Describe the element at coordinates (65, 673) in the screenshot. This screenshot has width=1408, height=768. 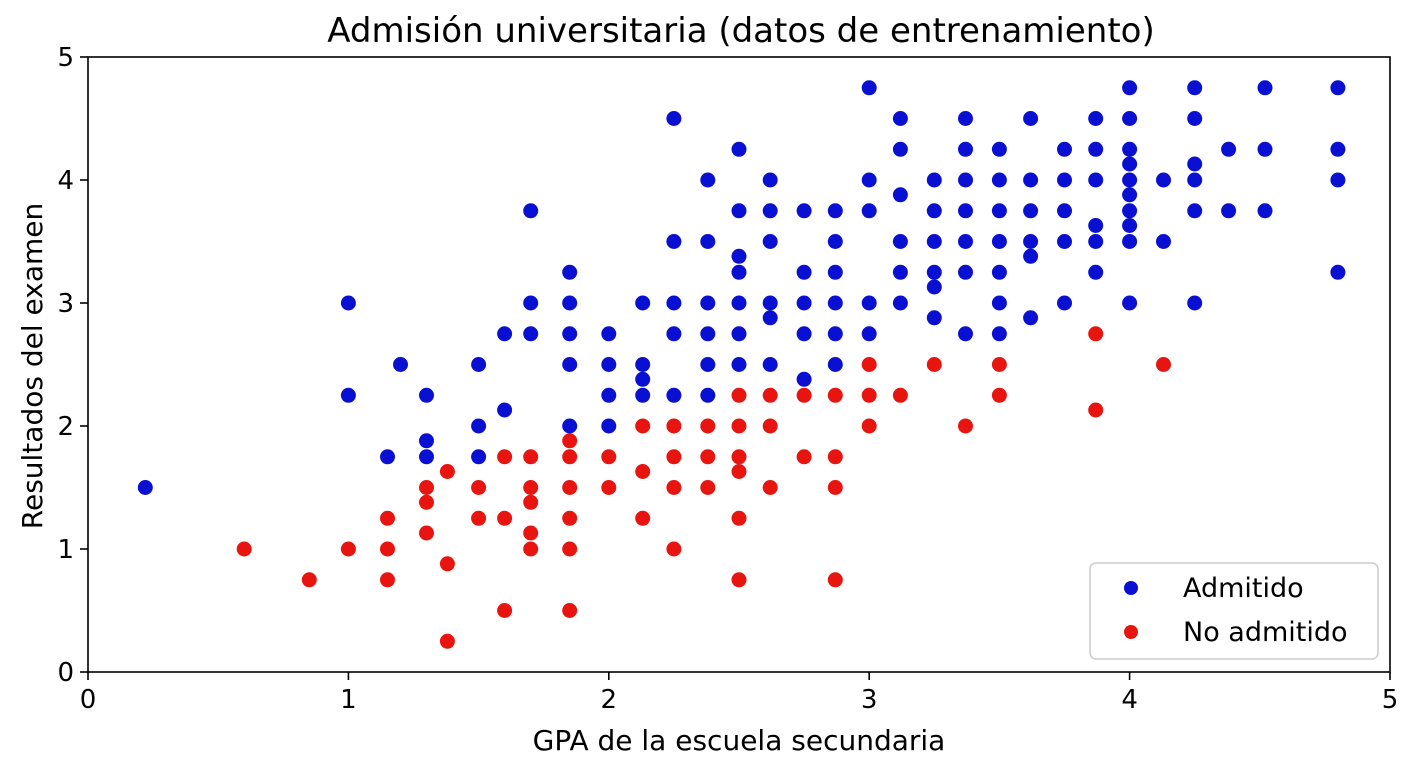
I see `y-tick-label: 0` at that location.